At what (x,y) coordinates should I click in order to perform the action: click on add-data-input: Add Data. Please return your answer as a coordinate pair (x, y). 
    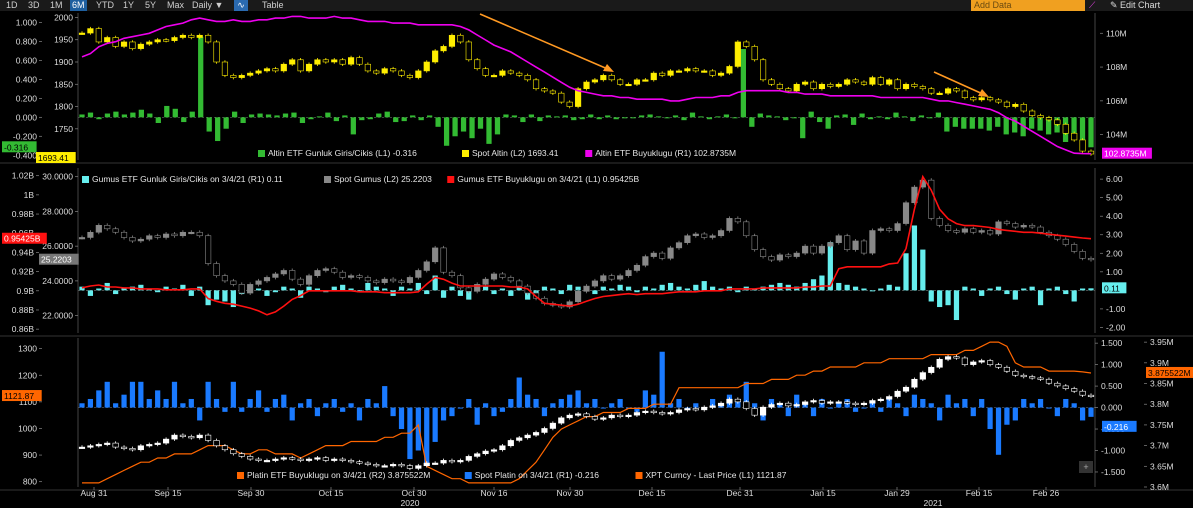
    Looking at the image, I should click on (1028, 5).